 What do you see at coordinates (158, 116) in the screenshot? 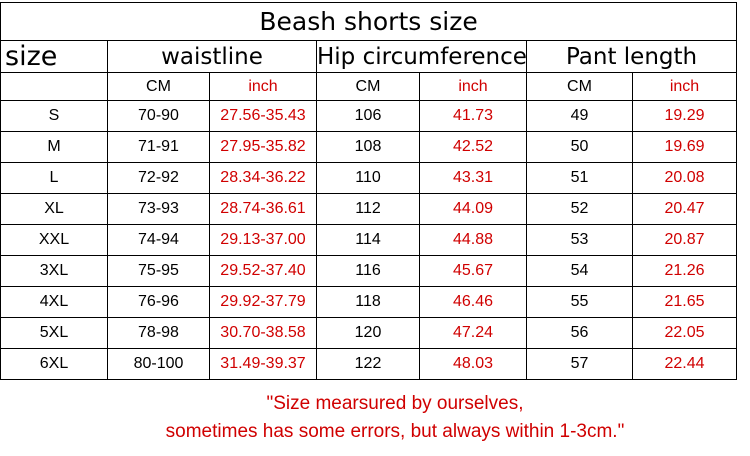
I see `value-cell: 70-90` at bounding box center [158, 116].